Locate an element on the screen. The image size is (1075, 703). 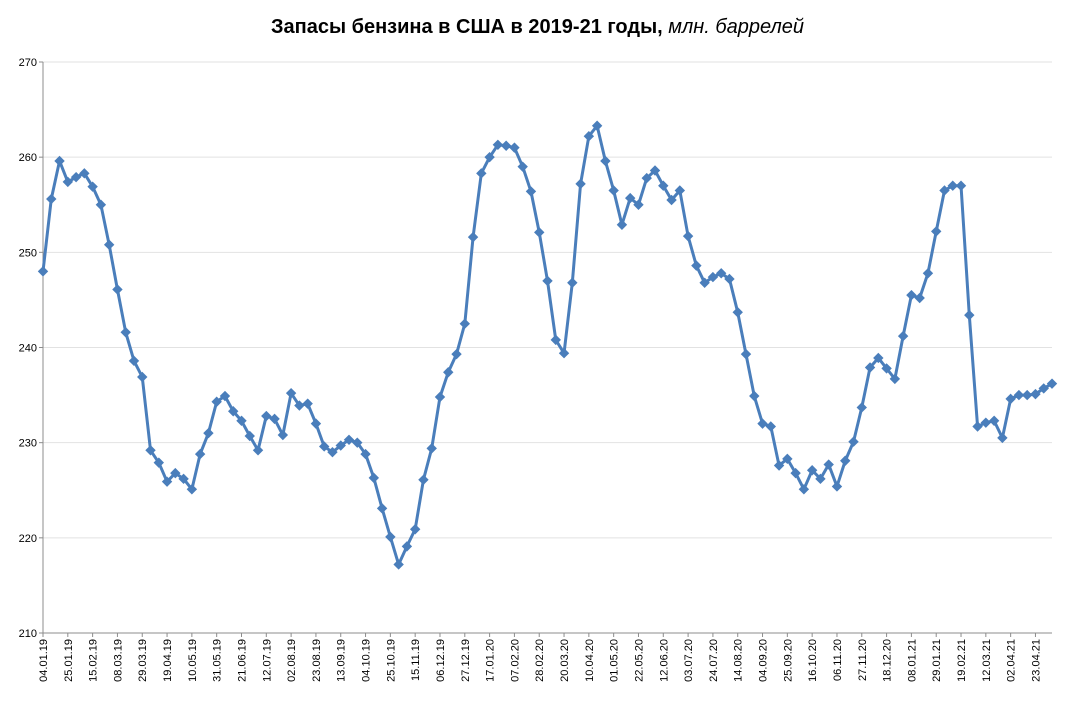
x-tick-label: 16.10.20 is located at coordinates (813, 660).